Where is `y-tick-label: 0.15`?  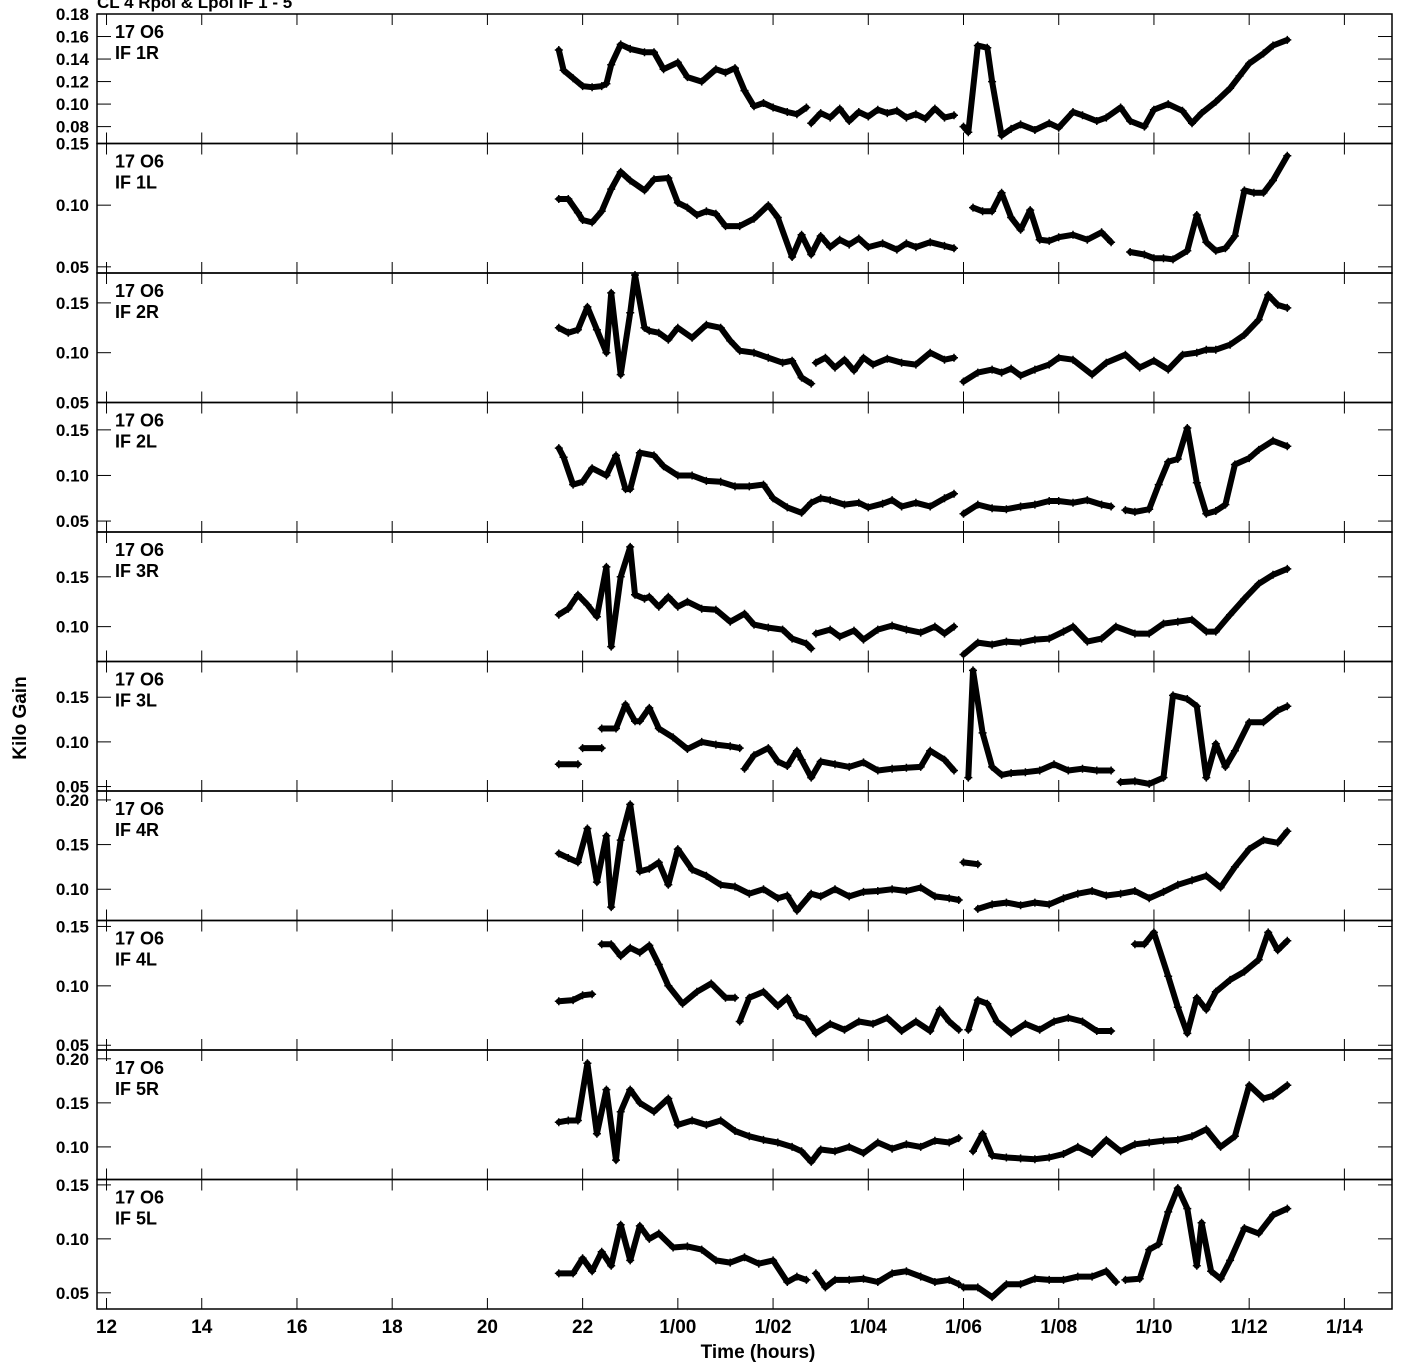 y-tick-label: 0.15 is located at coordinates (72, 1103).